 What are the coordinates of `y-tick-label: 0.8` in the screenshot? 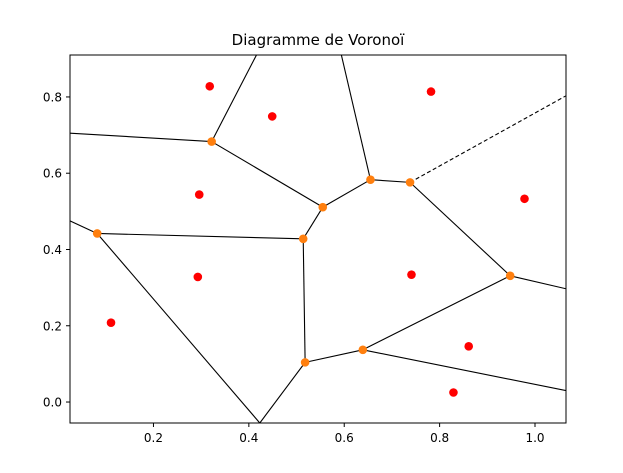 It's located at (52, 97).